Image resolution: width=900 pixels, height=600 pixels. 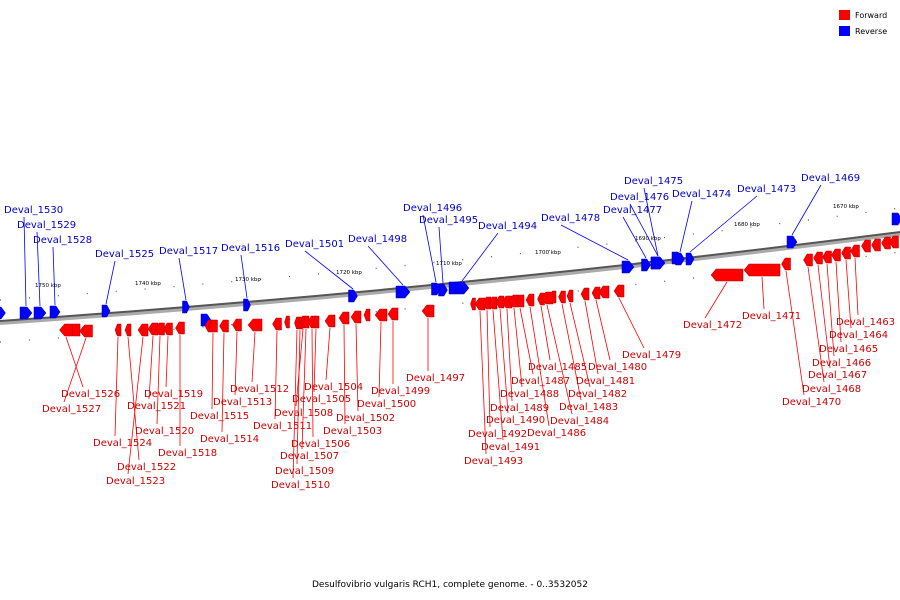 I want to click on gene-label: Deval_1529, so click(x=46, y=225).